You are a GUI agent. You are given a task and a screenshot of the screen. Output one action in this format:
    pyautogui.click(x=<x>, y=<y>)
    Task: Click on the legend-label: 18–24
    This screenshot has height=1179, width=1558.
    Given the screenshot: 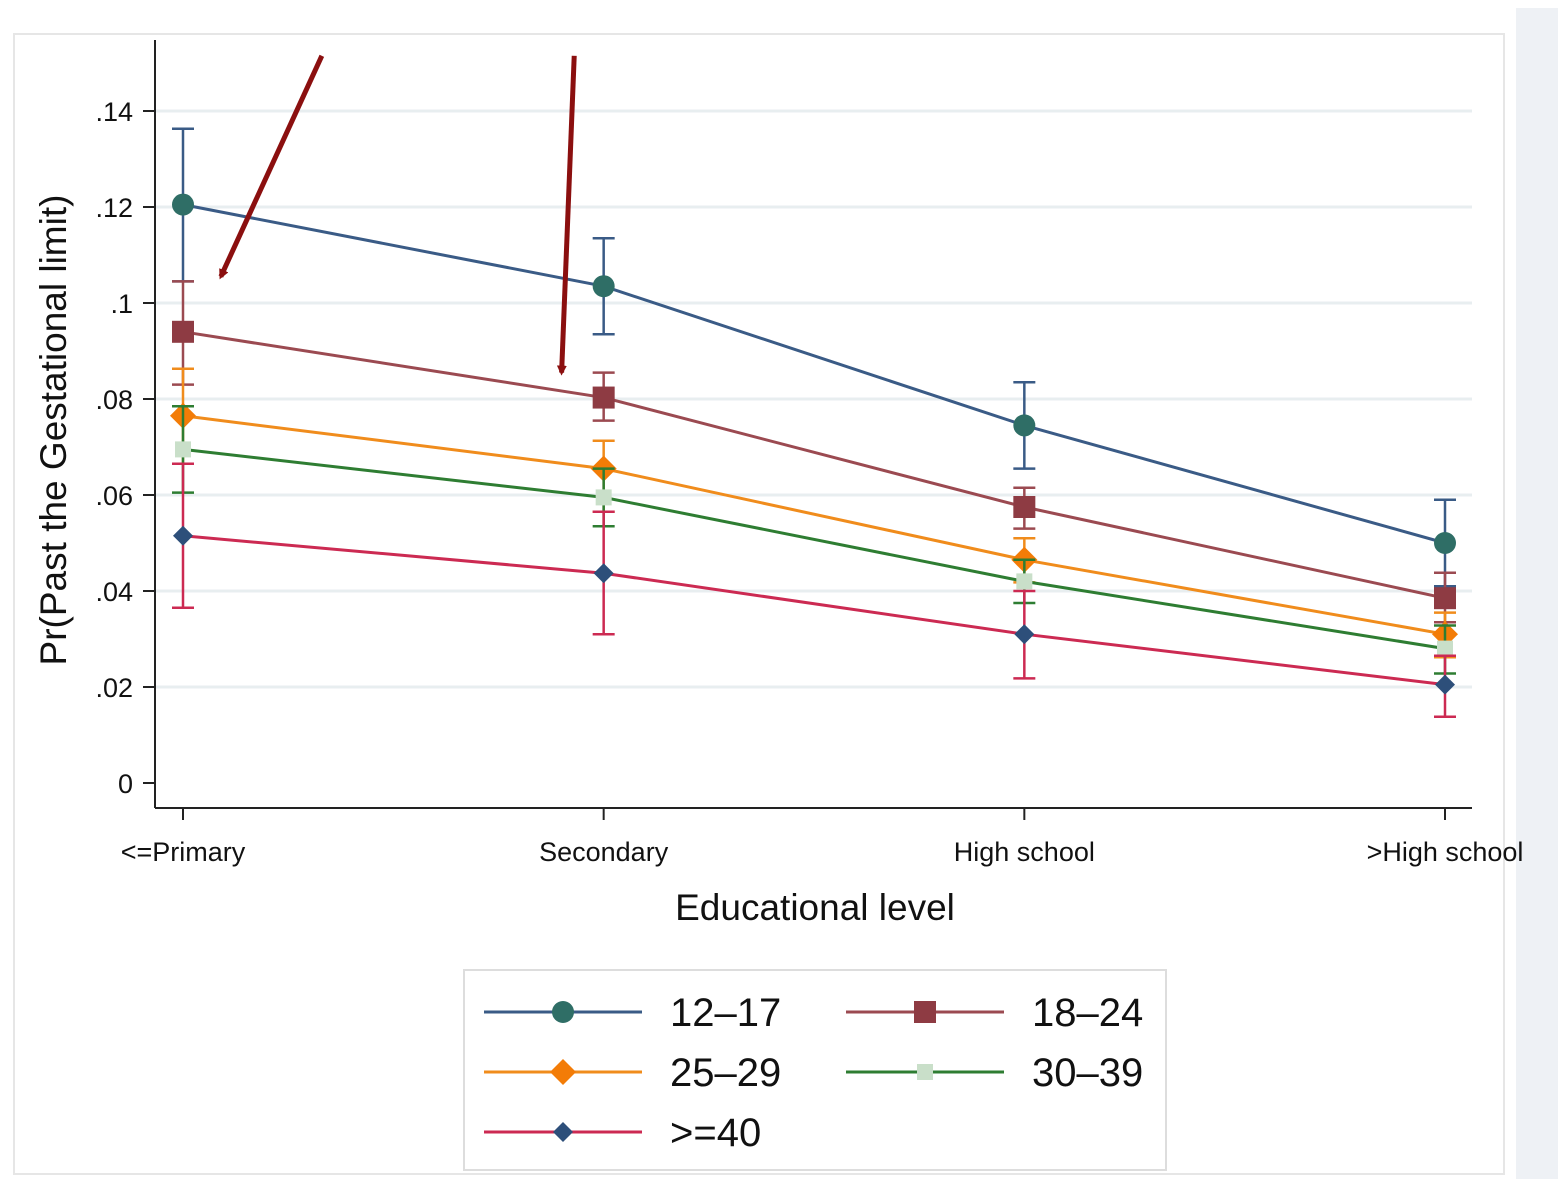 What is the action you would take?
    pyautogui.click(x=1087, y=1013)
    